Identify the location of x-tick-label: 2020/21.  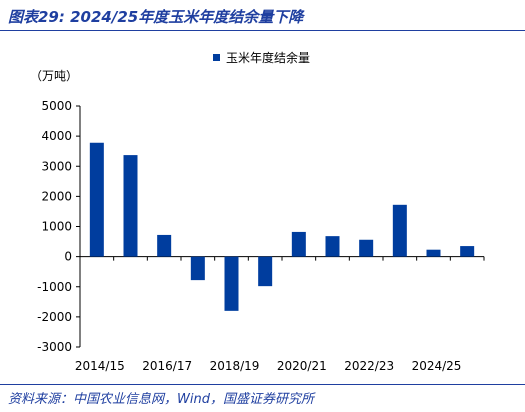
(302, 366).